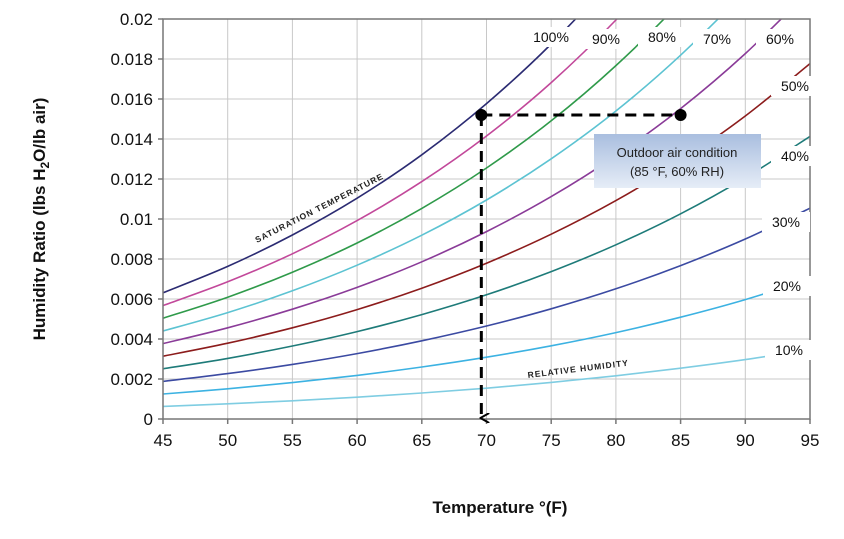 The image size is (844, 539). I want to click on x-tick-label: 65, so click(421, 440).